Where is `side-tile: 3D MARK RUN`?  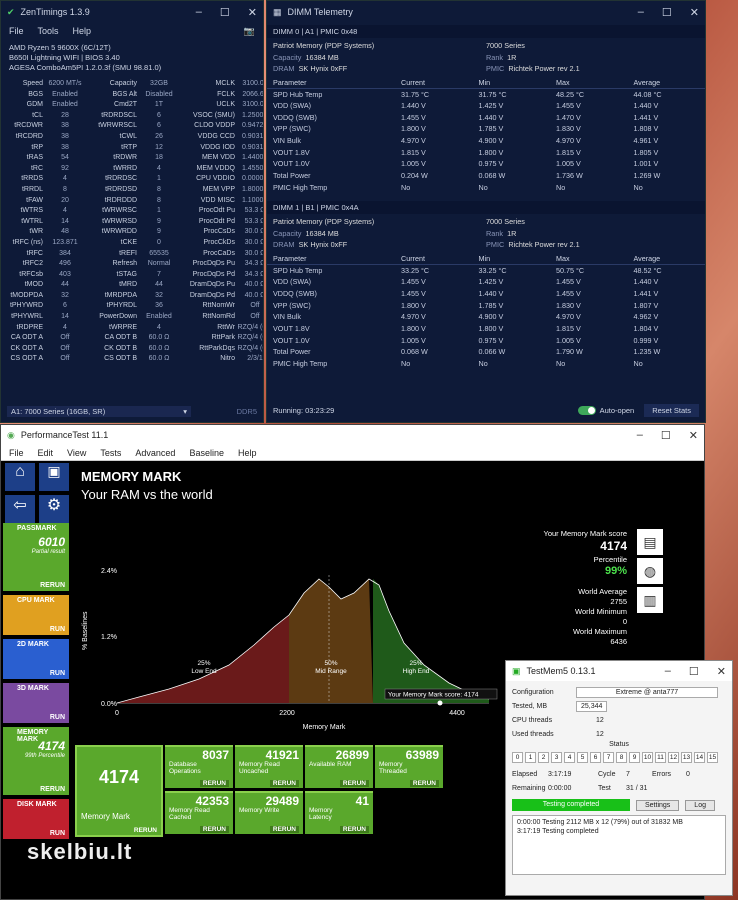
side-tile: 3D MARK RUN is located at coordinates (36, 703).